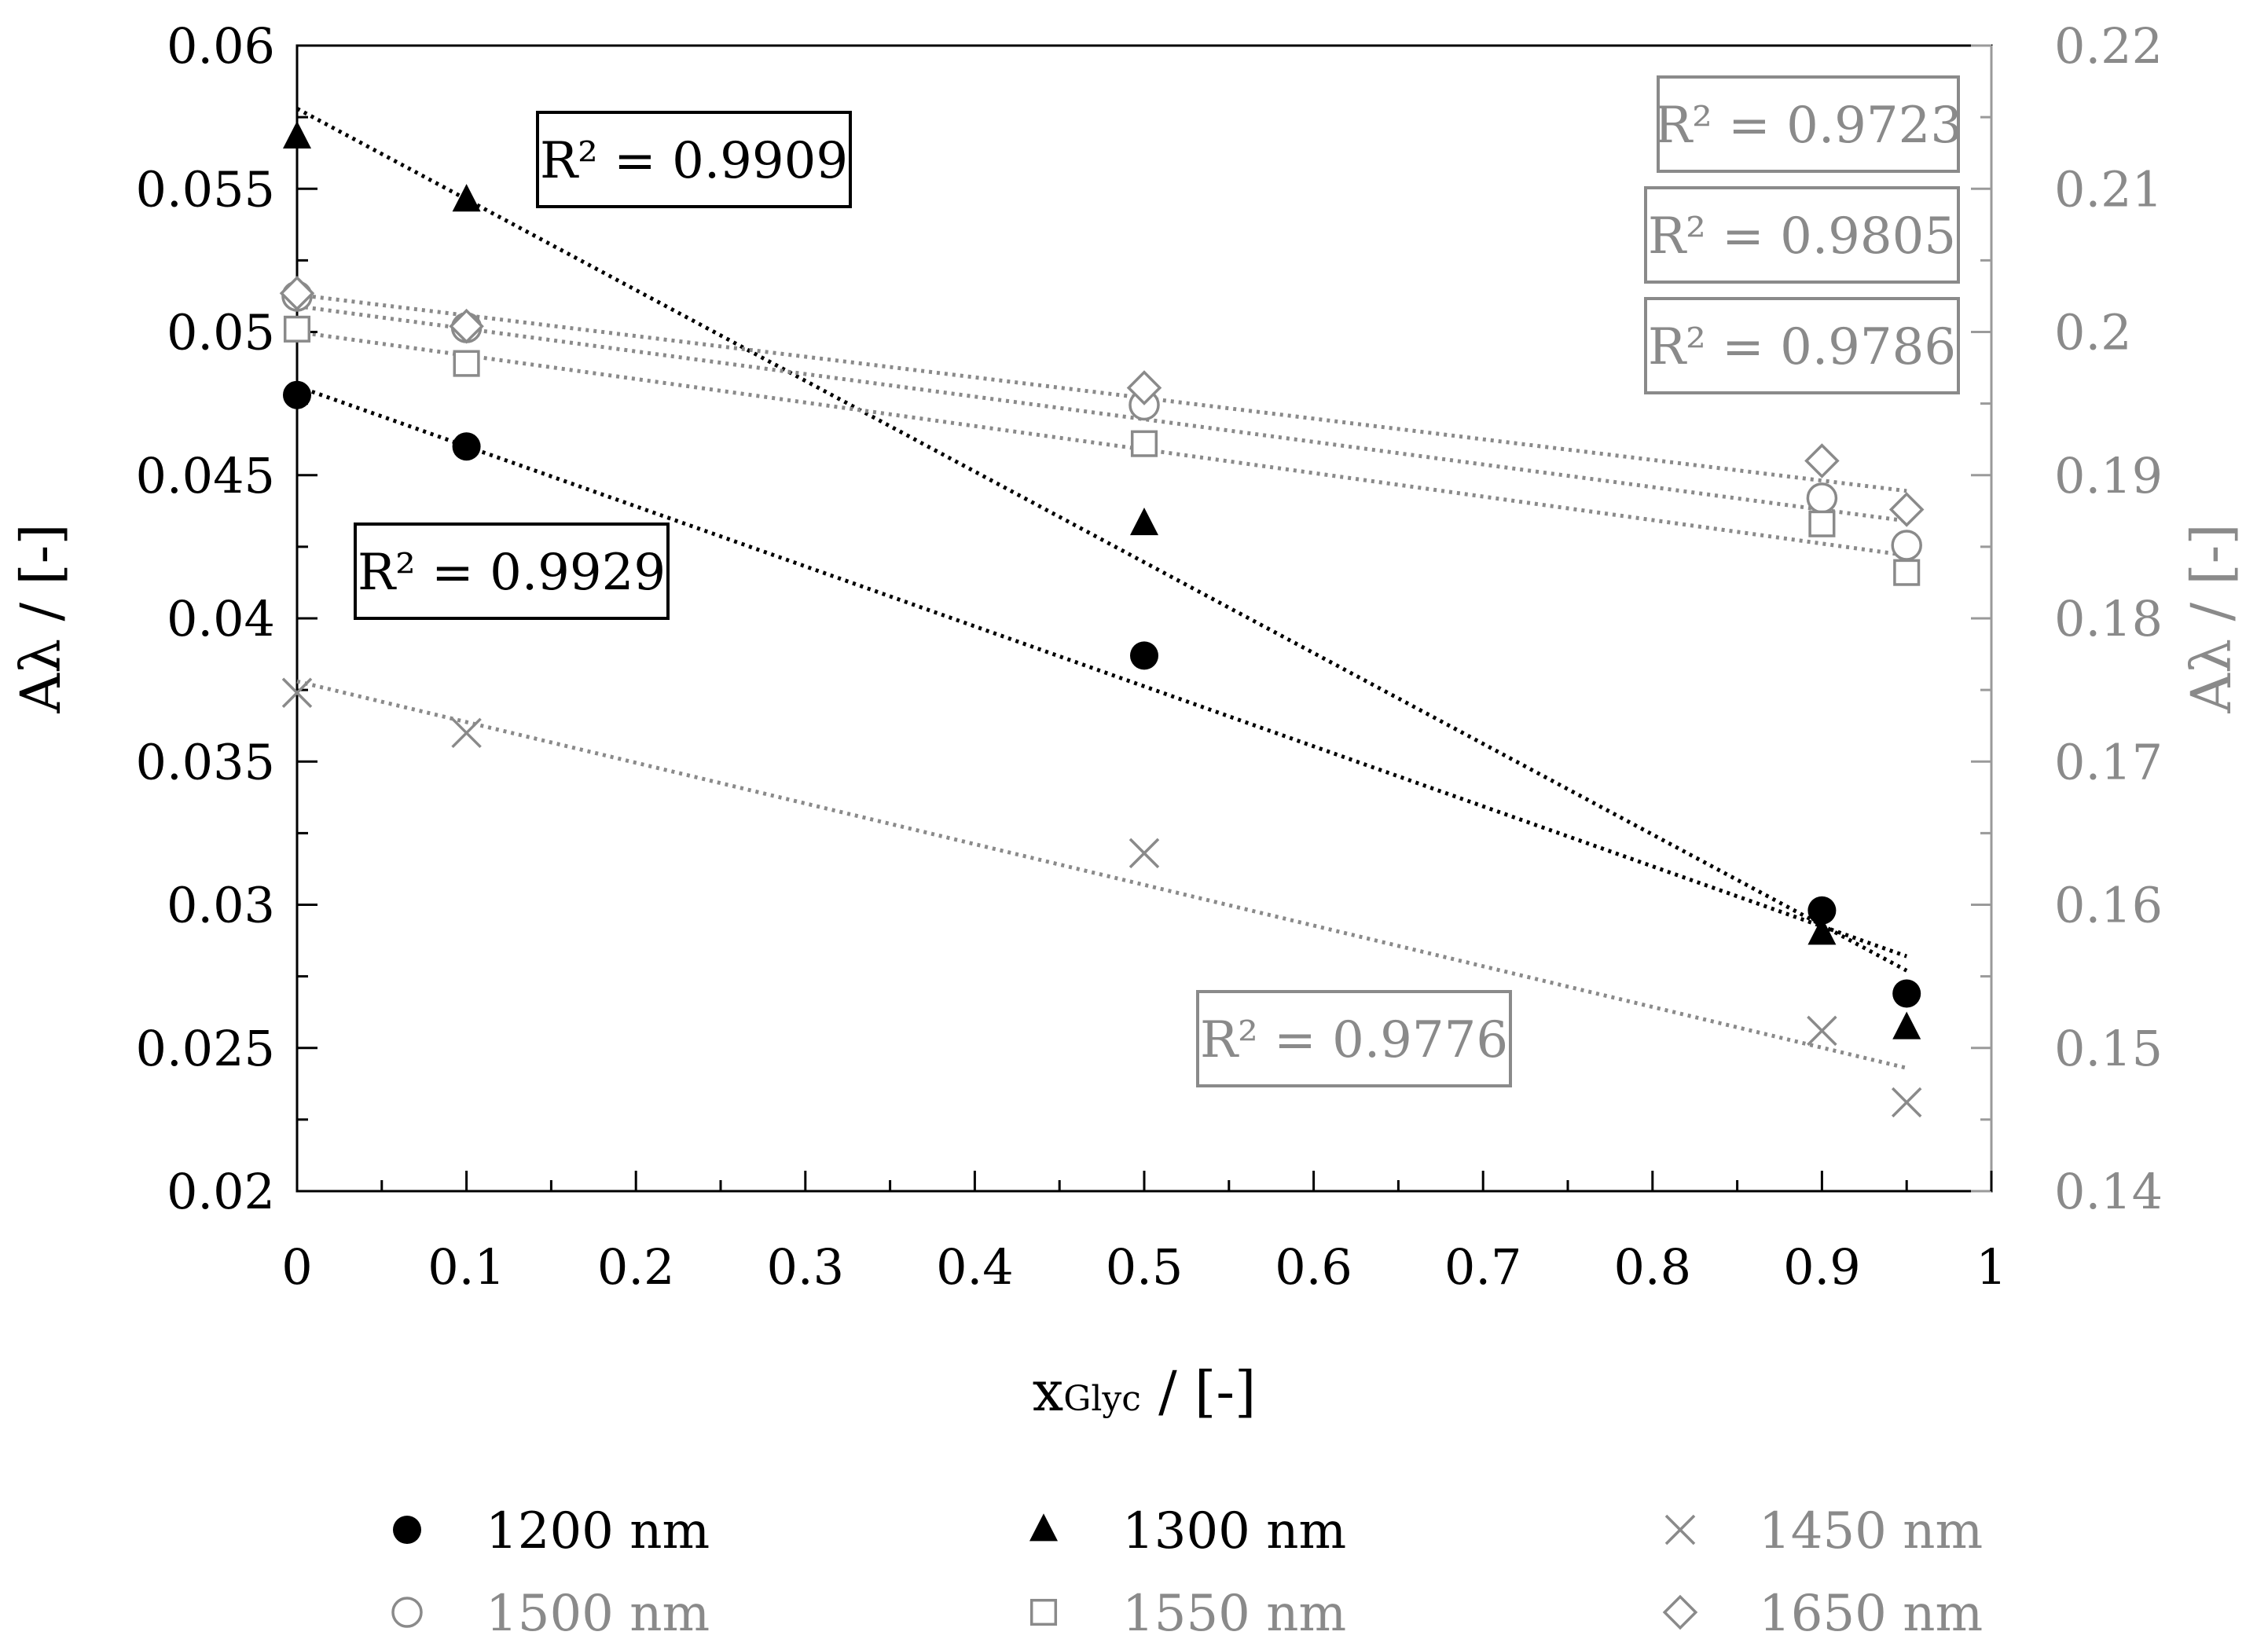  I want to click on r2-label-1500-nm: R² = 0.9805, so click(1802, 236).